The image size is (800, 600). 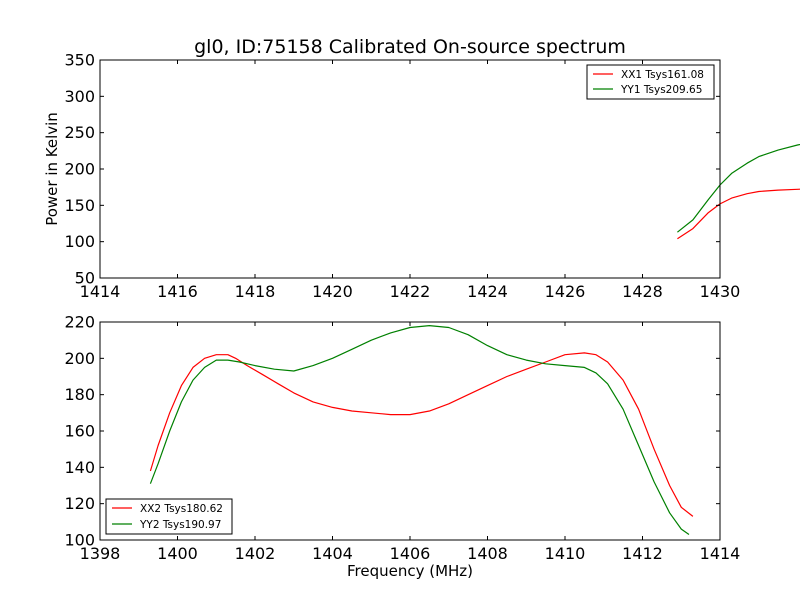 I want to click on legend-label-xx2: XX2 Tsys180.62, so click(x=181, y=509).